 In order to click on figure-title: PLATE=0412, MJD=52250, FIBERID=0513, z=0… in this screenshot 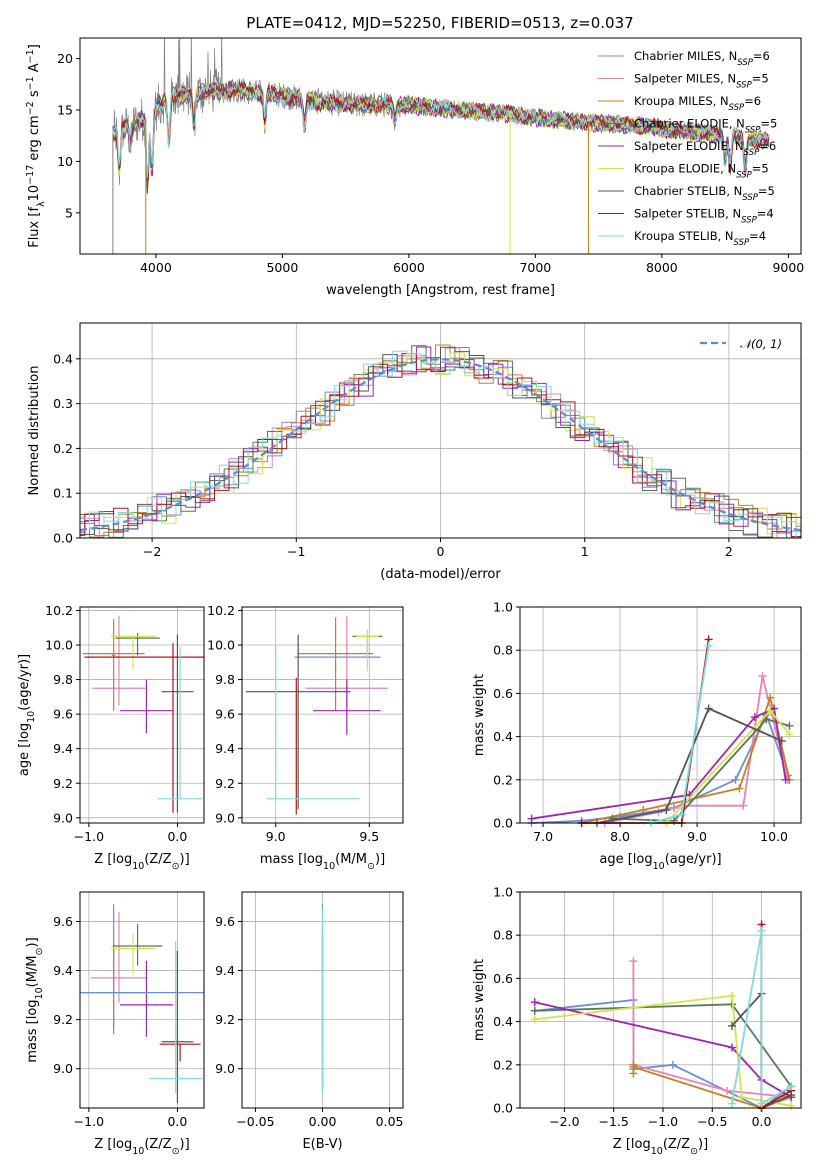, I will do `click(439, 23)`.